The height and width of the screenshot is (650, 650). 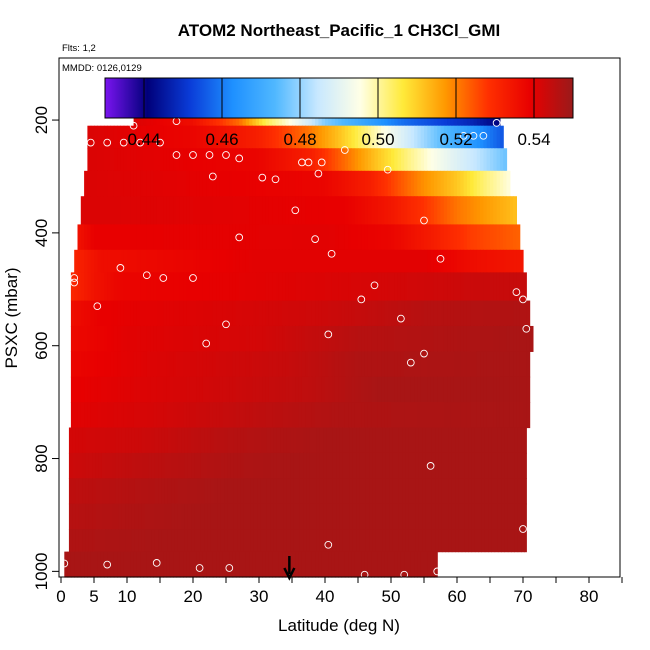 I want to click on y-tick-label: 1000, so click(x=41, y=571).